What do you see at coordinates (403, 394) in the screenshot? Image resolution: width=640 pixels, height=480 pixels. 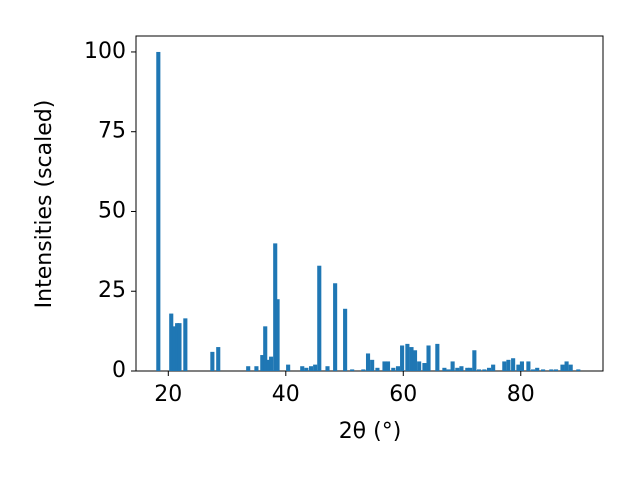 I see `x-tick-label: 60` at bounding box center [403, 394].